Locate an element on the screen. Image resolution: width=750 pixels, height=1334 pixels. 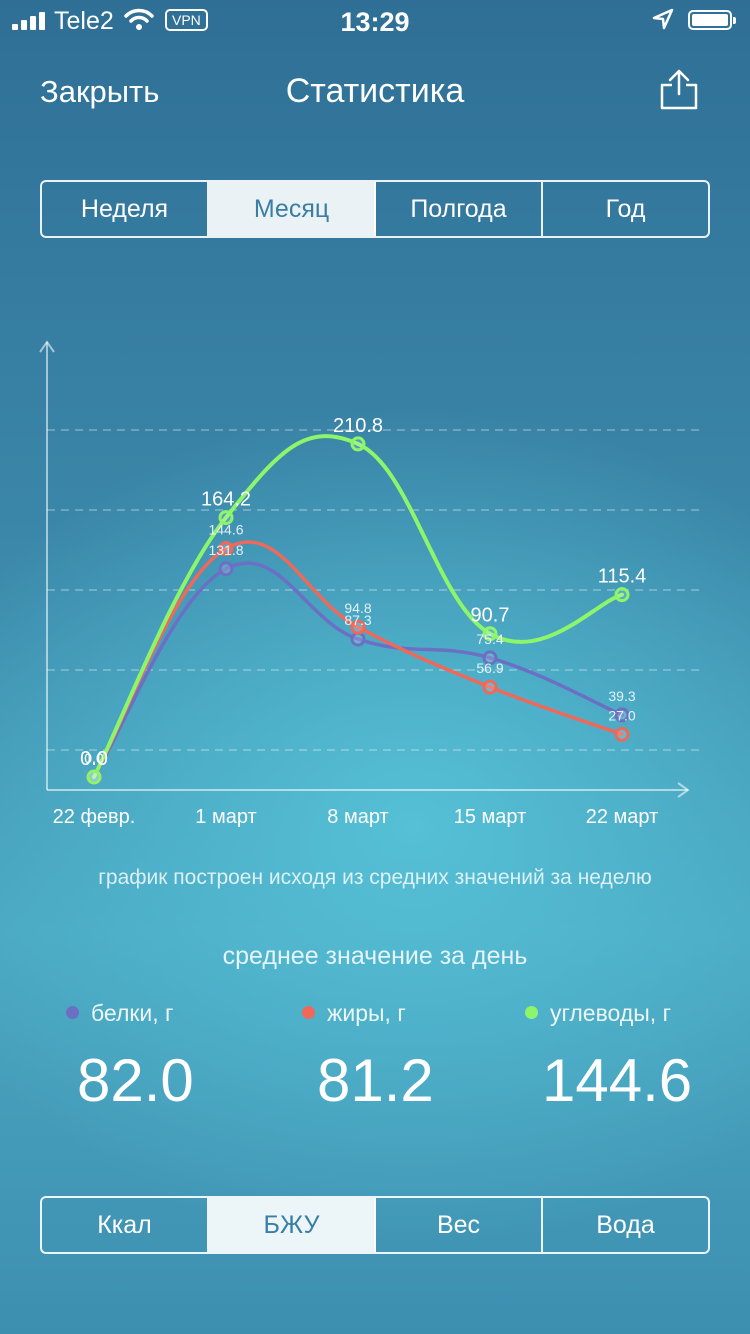
data-label-fat: 94.8 is located at coordinates (357, 608).